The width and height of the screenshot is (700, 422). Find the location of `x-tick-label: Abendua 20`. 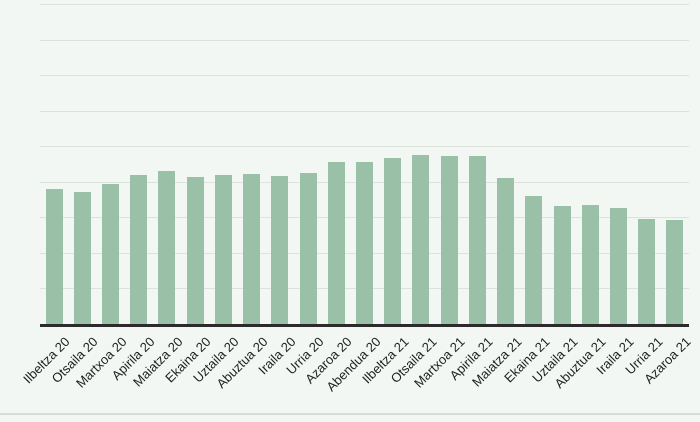

x-tick-label: Abendua 20 is located at coordinates (353, 364).